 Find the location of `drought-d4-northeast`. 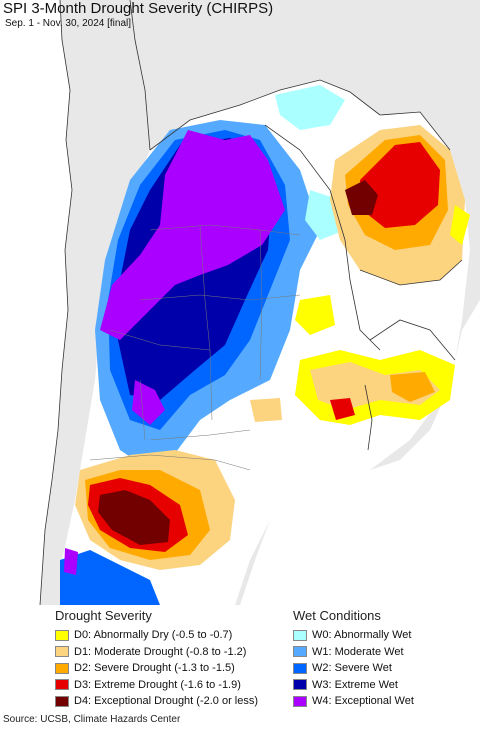

drought-d4-northeast is located at coordinates (361, 197).